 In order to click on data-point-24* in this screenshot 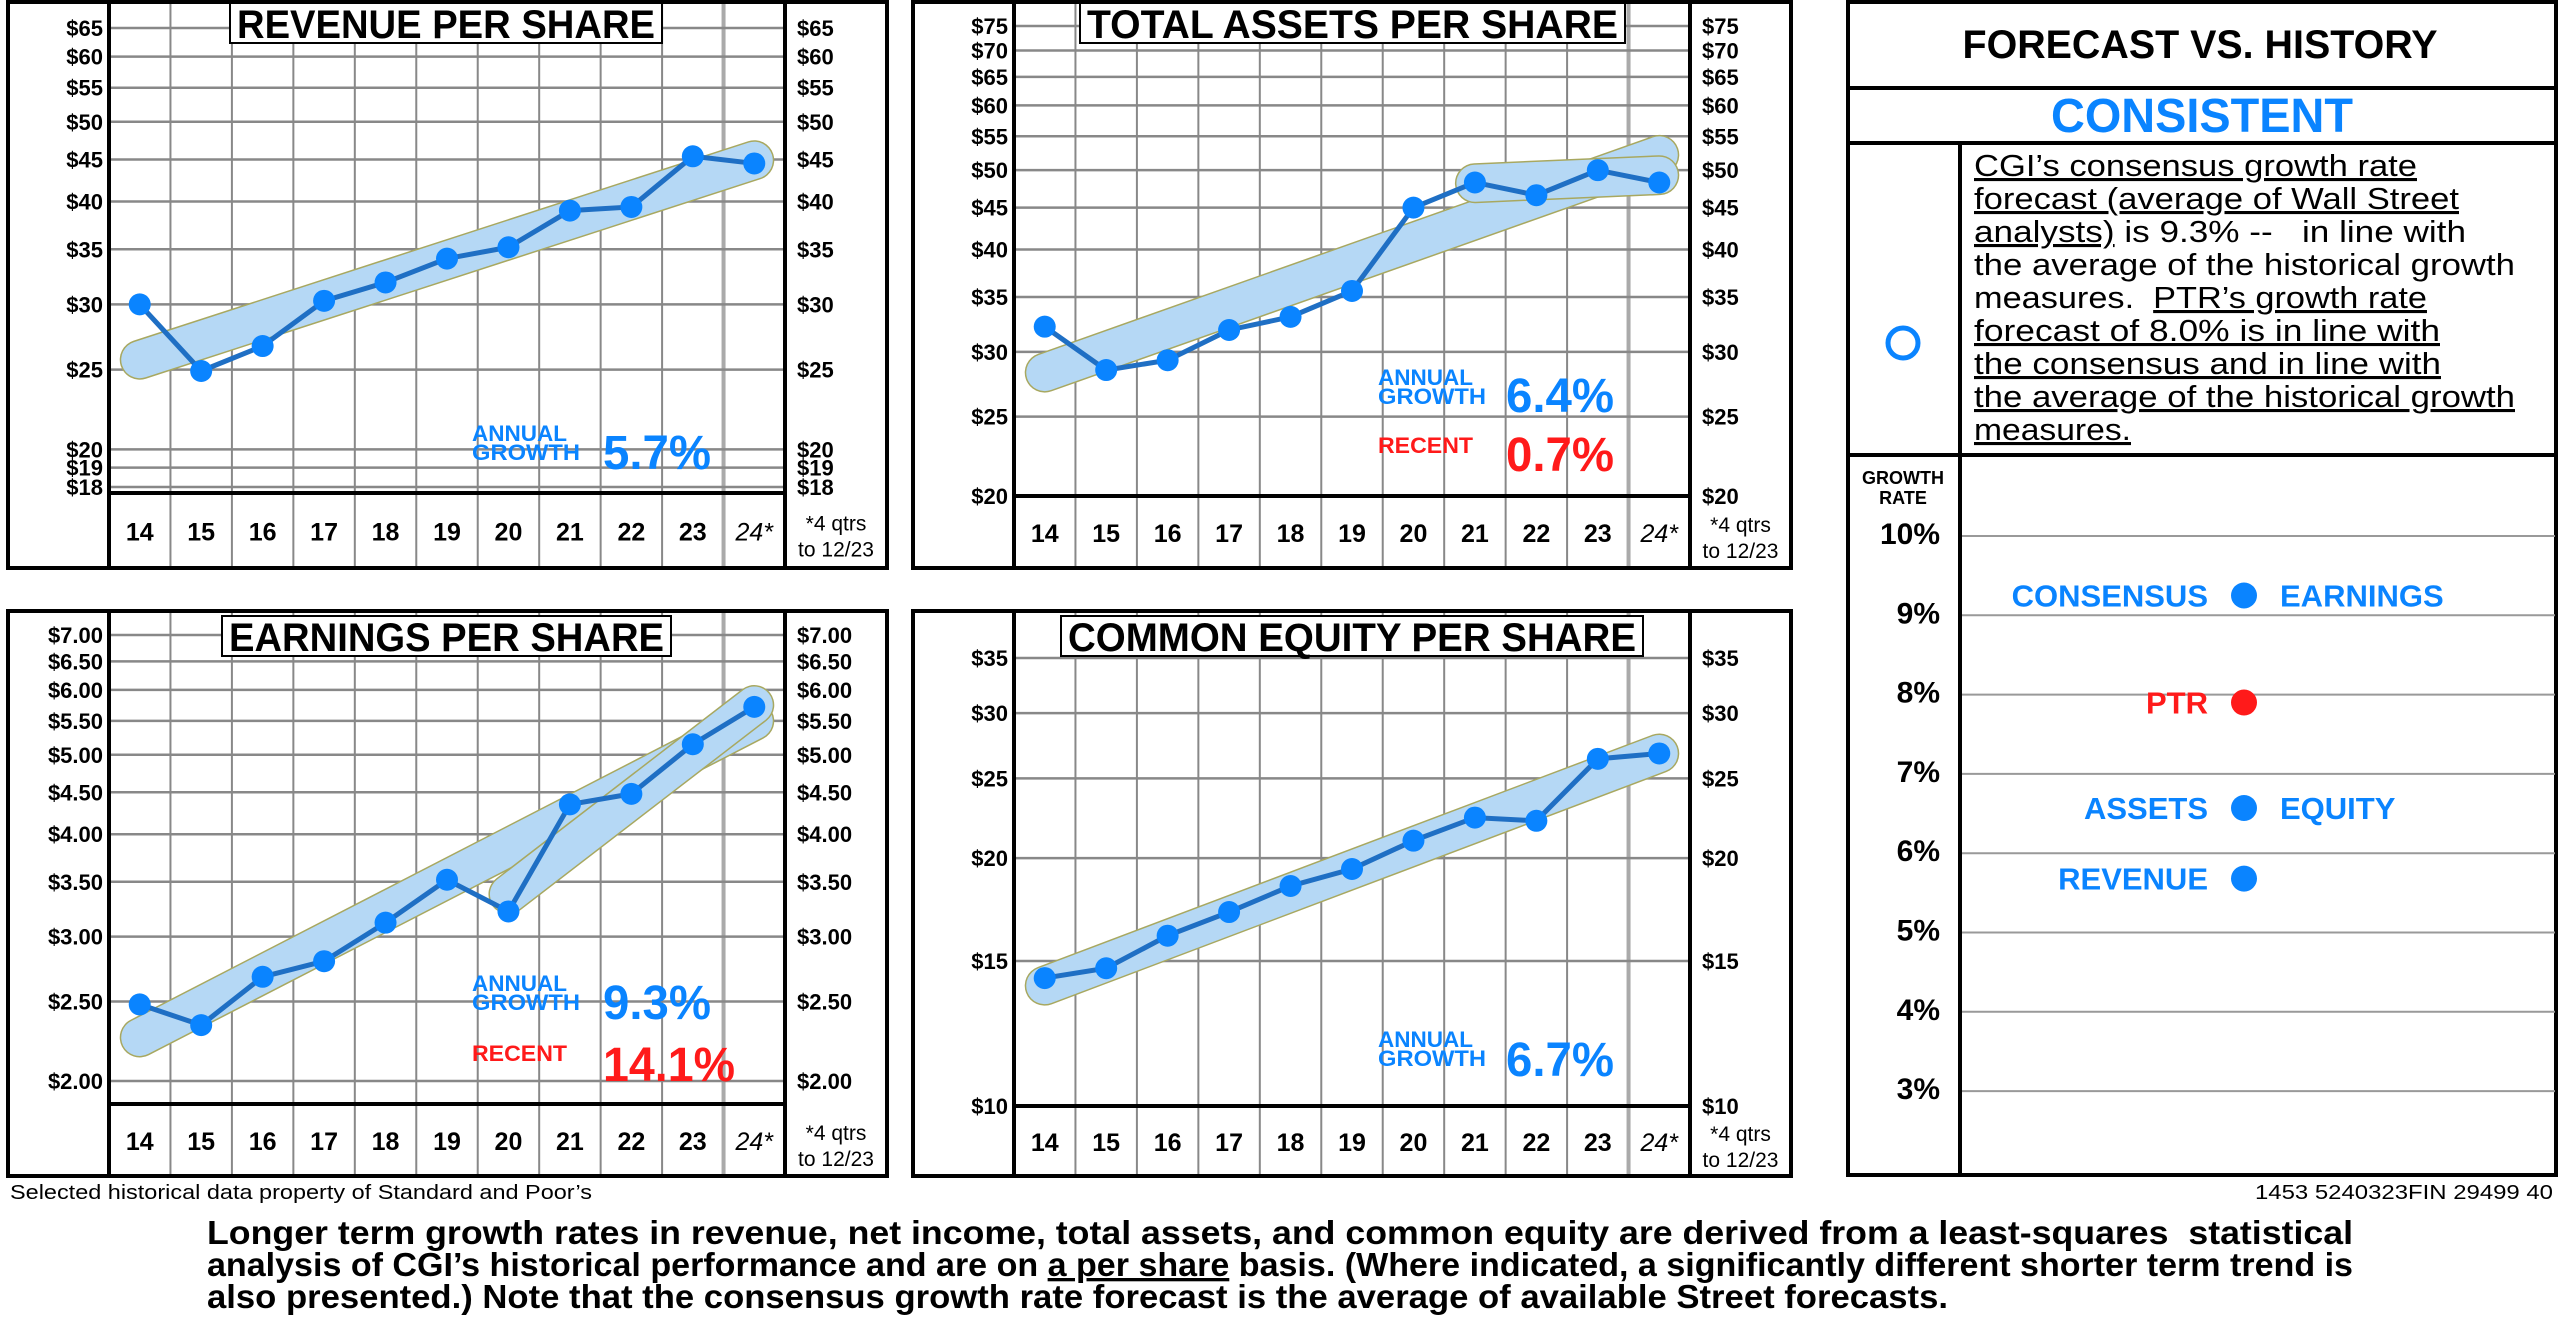, I will do `click(1659, 753)`.